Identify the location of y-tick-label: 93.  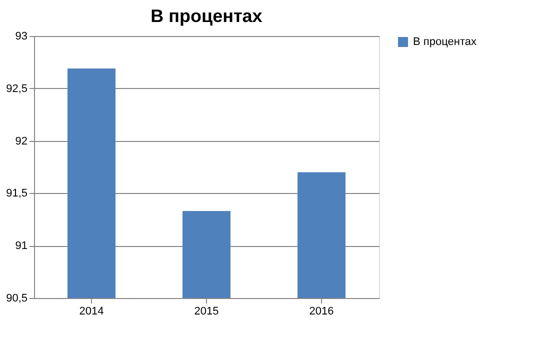
(21, 36).